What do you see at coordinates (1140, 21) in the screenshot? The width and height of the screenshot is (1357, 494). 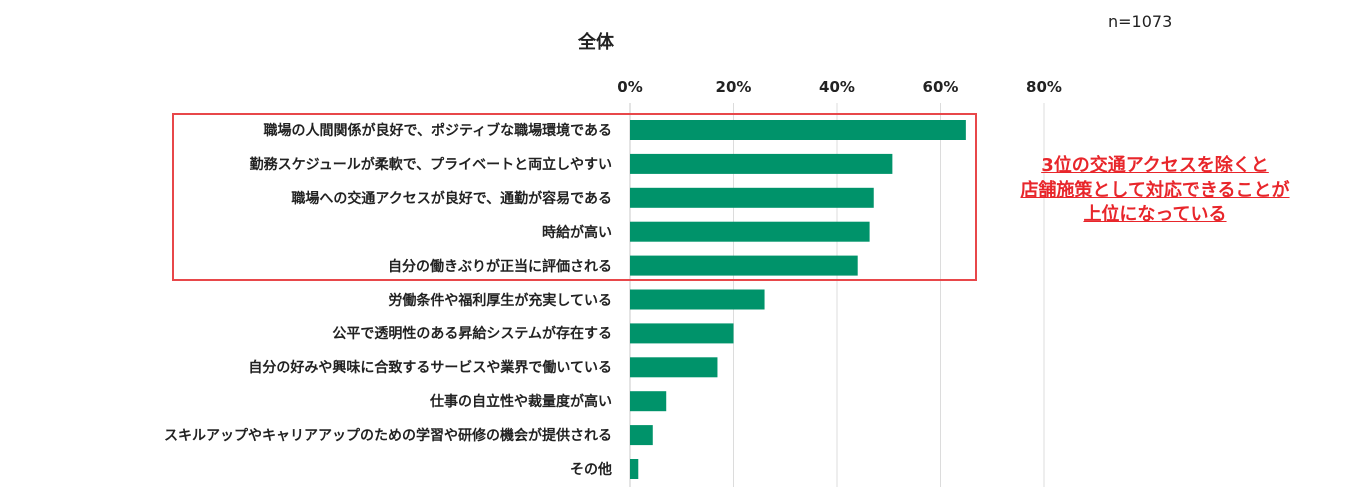 I see `sample-size: n=1073` at bounding box center [1140, 21].